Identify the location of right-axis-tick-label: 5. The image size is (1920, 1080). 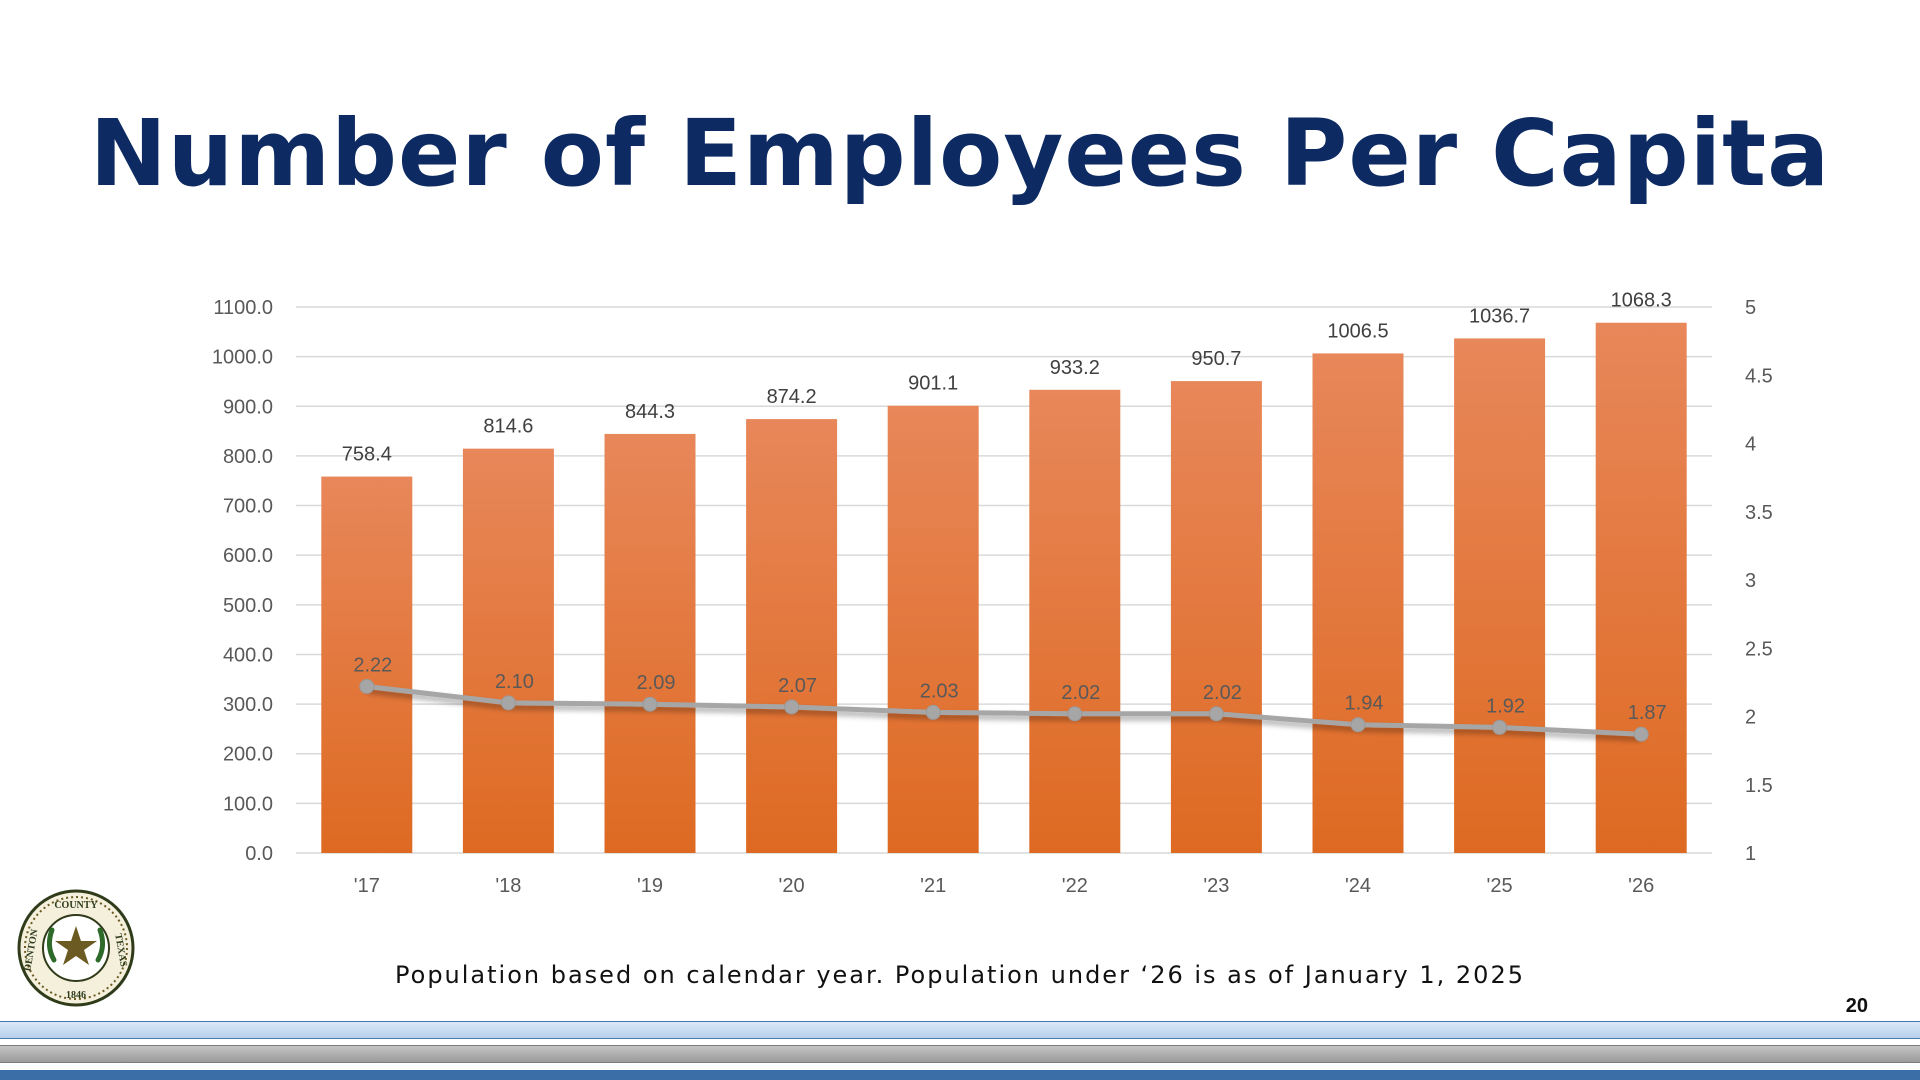
(1750, 308).